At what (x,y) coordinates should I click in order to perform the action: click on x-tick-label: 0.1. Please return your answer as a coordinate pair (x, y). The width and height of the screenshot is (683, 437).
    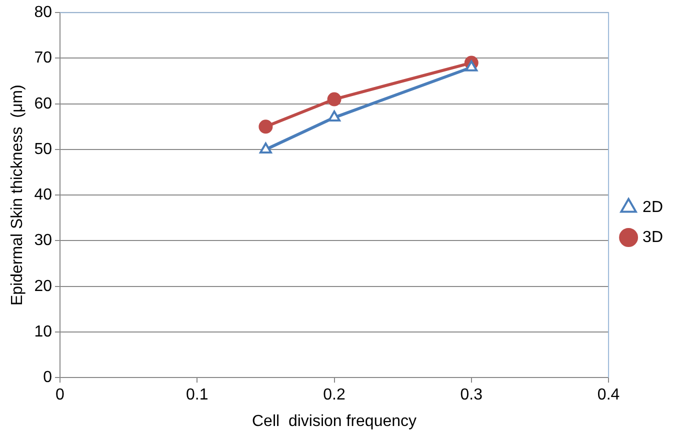
    Looking at the image, I should click on (197, 395).